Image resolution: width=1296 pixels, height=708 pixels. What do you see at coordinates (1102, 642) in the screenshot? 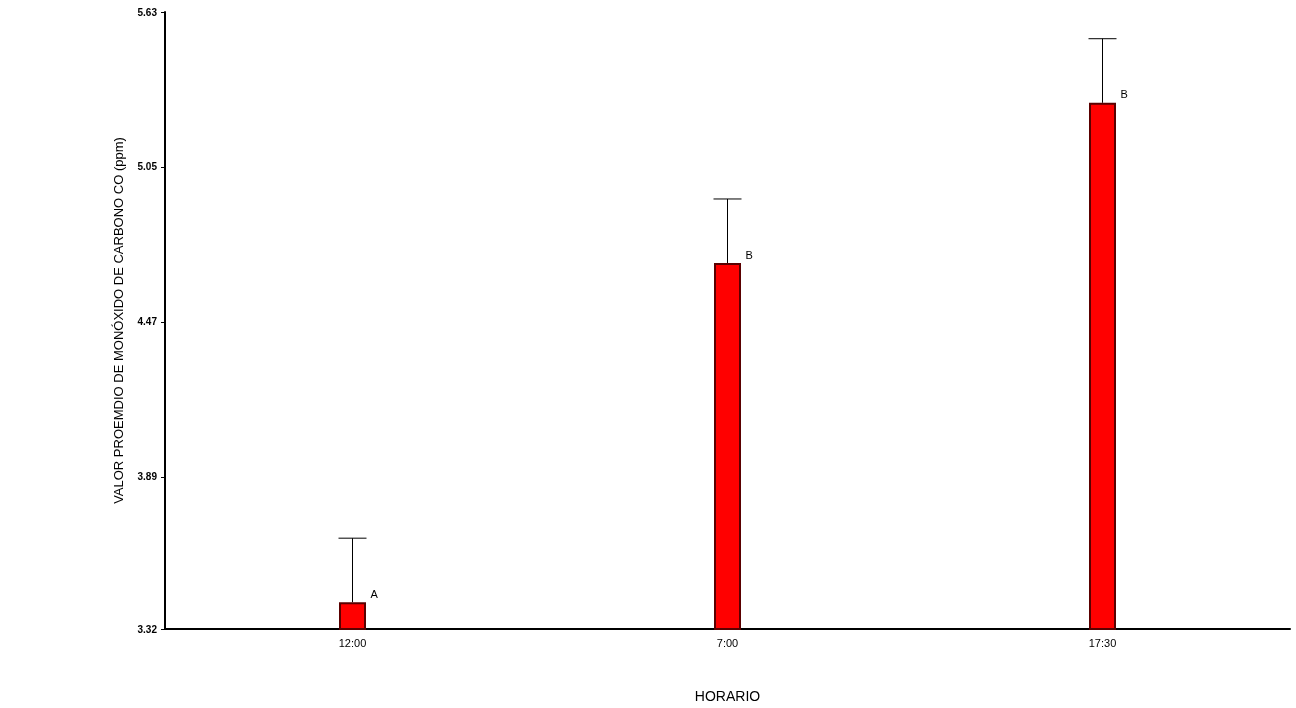
I see `x-tick-label: 17:30` at bounding box center [1102, 642].